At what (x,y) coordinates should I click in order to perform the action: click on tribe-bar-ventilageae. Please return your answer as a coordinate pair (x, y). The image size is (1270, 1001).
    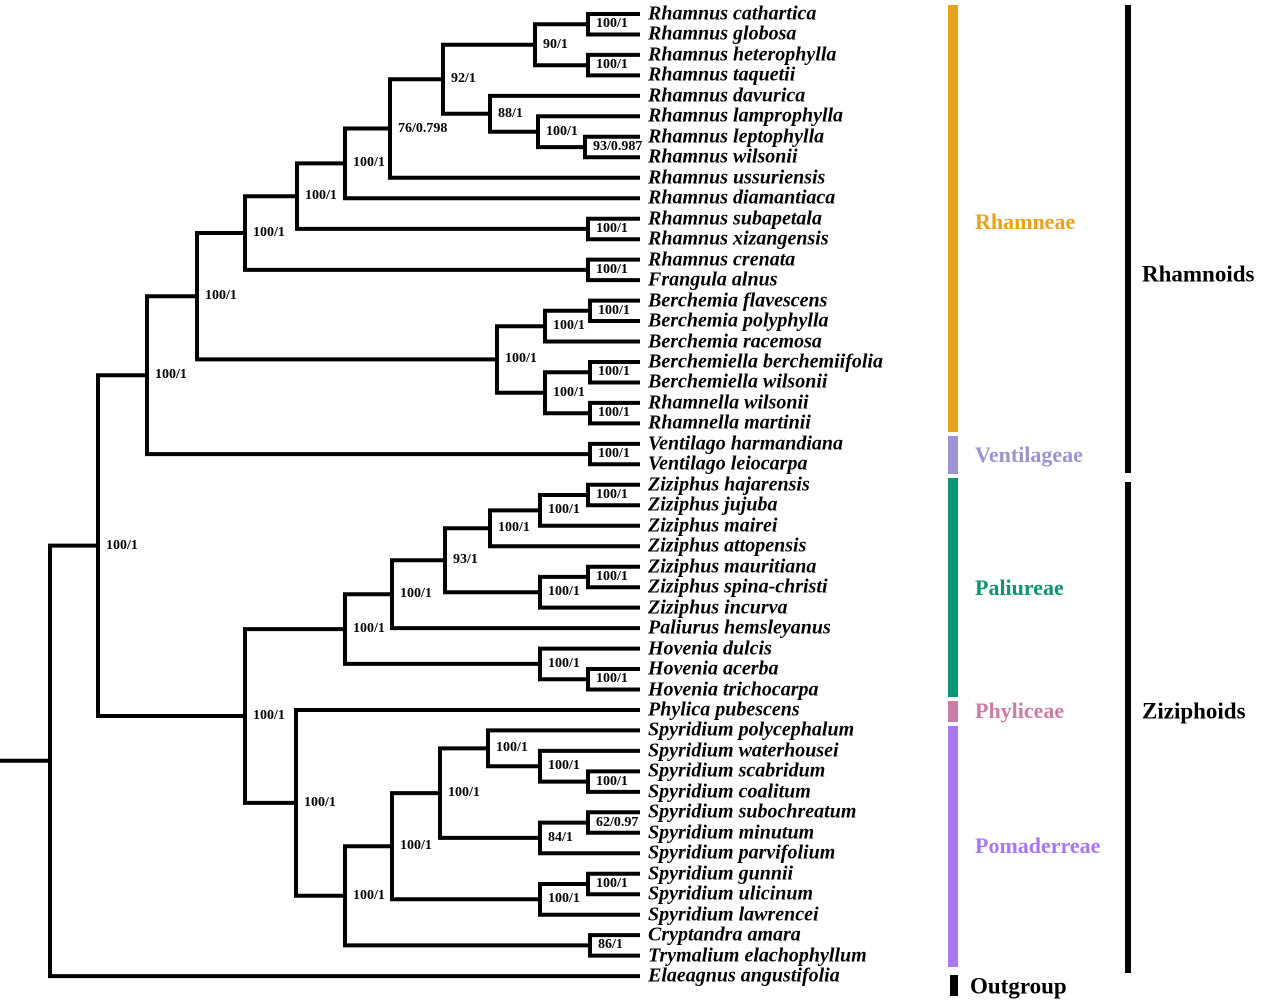
    Looking at the image, I should click on (953, 455).